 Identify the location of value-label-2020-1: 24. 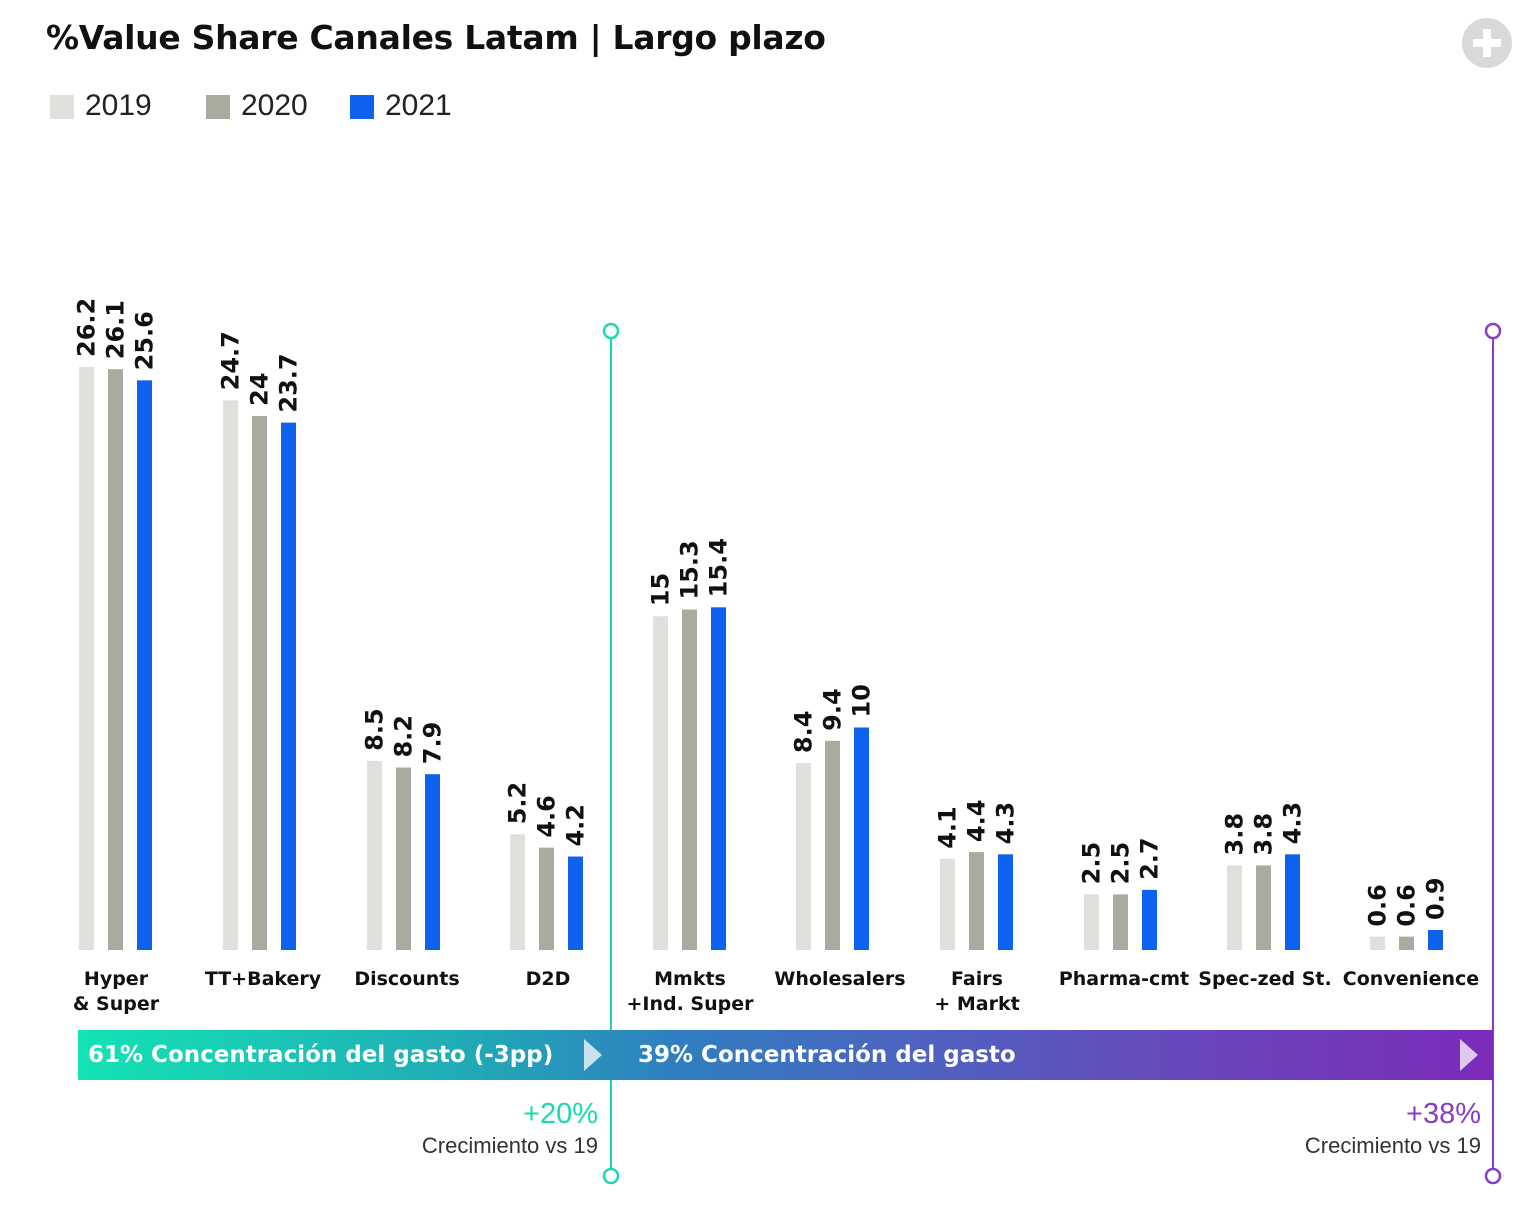
(260, 389).